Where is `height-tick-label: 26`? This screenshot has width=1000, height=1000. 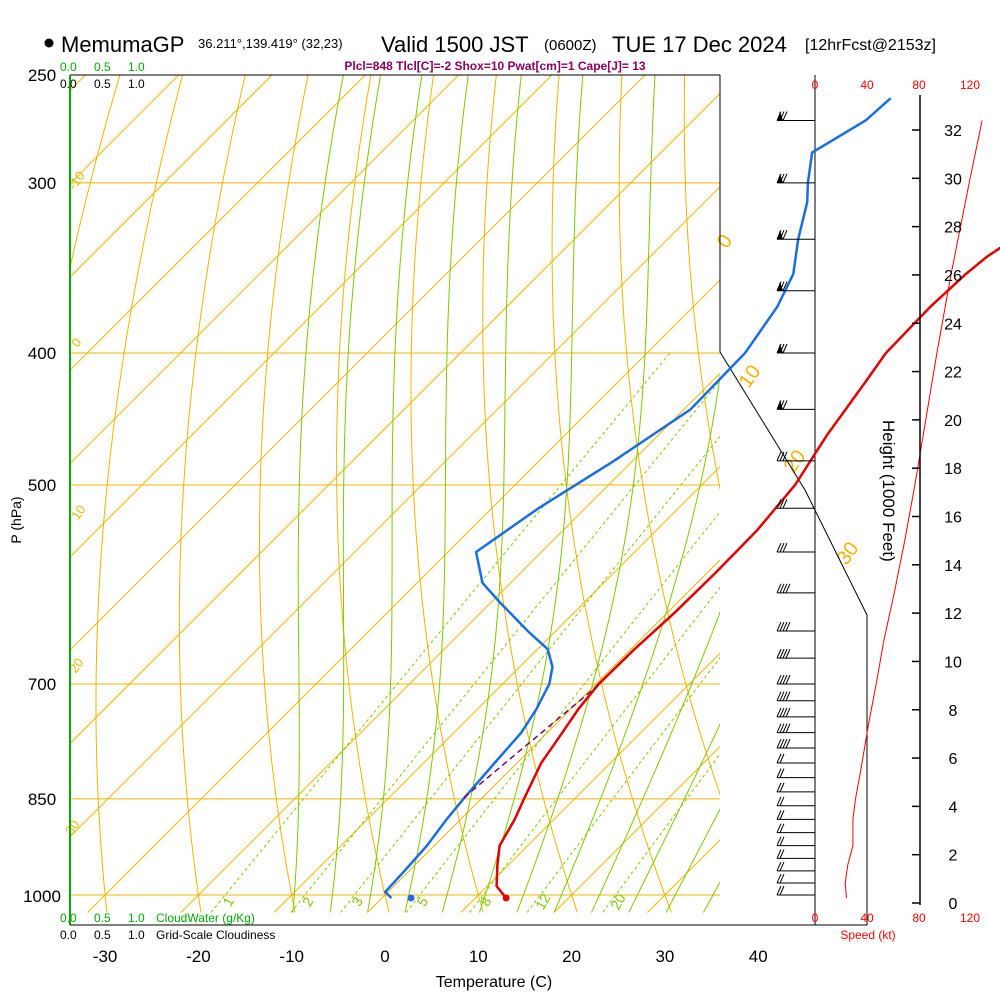 height-tick-label: 26 is located at coordinates (953, 276).